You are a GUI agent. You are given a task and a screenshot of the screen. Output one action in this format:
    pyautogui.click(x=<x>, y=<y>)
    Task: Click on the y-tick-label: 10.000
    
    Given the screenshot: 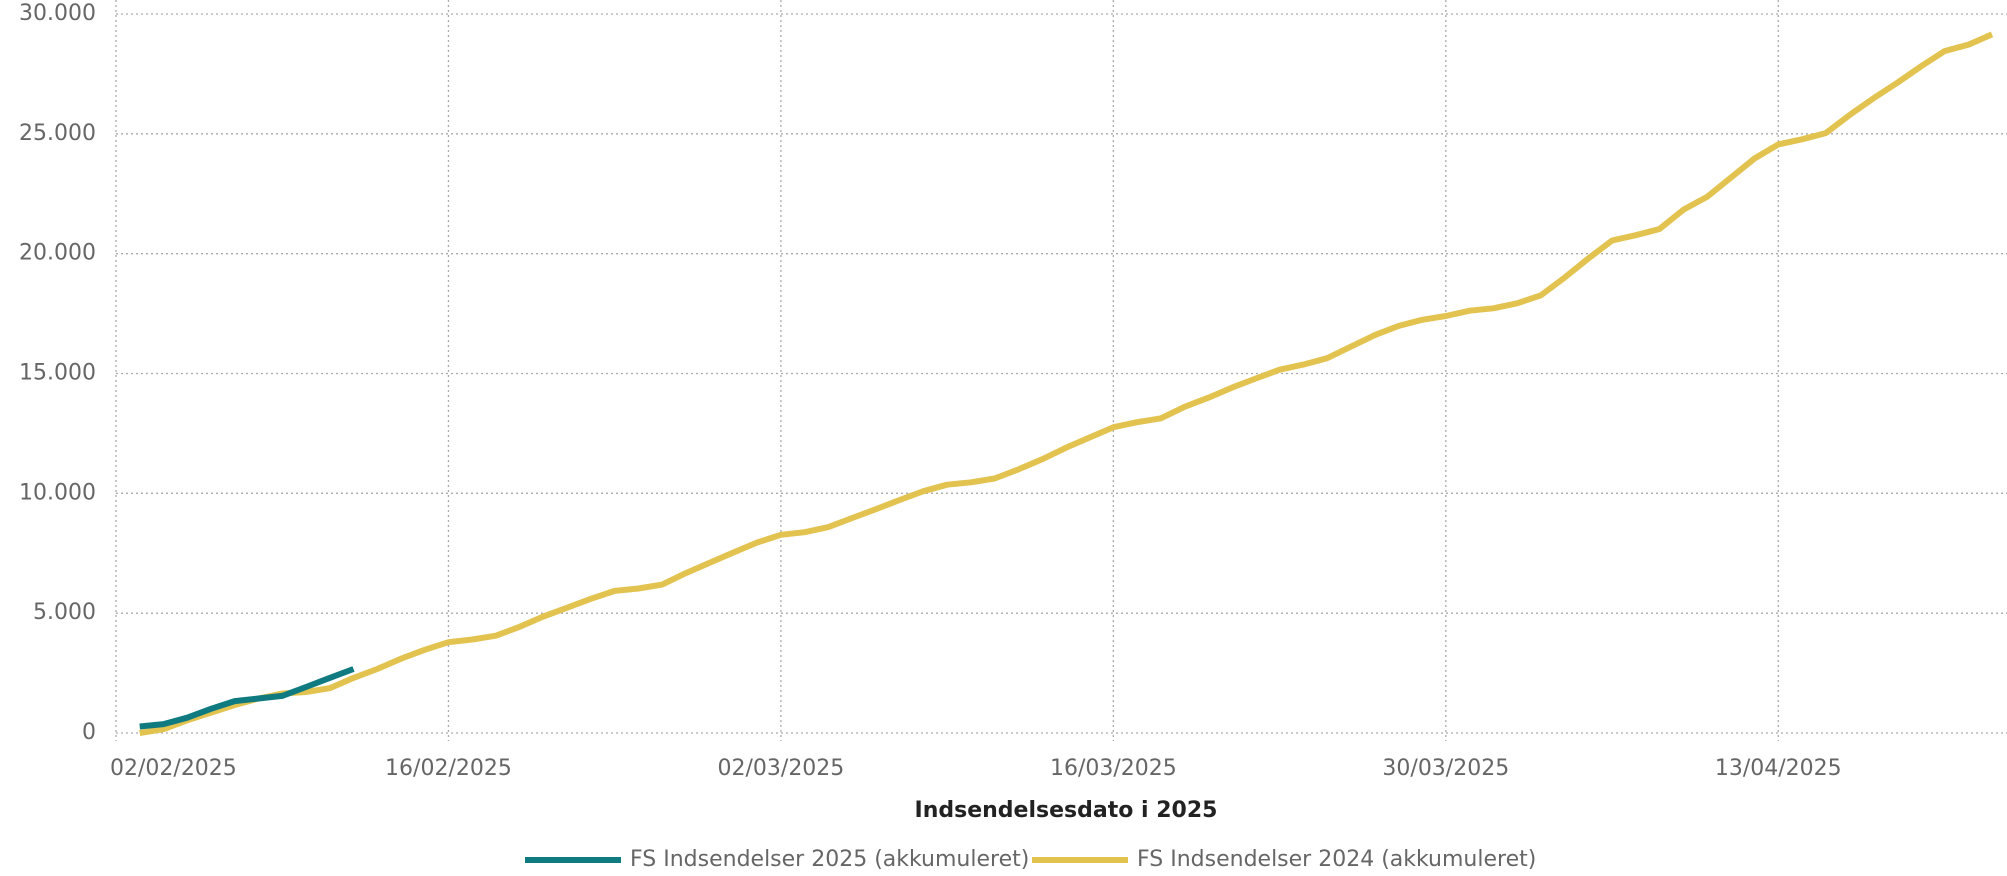 What is the action you would take?
    pyautogui.click(x=57, y=492)
    